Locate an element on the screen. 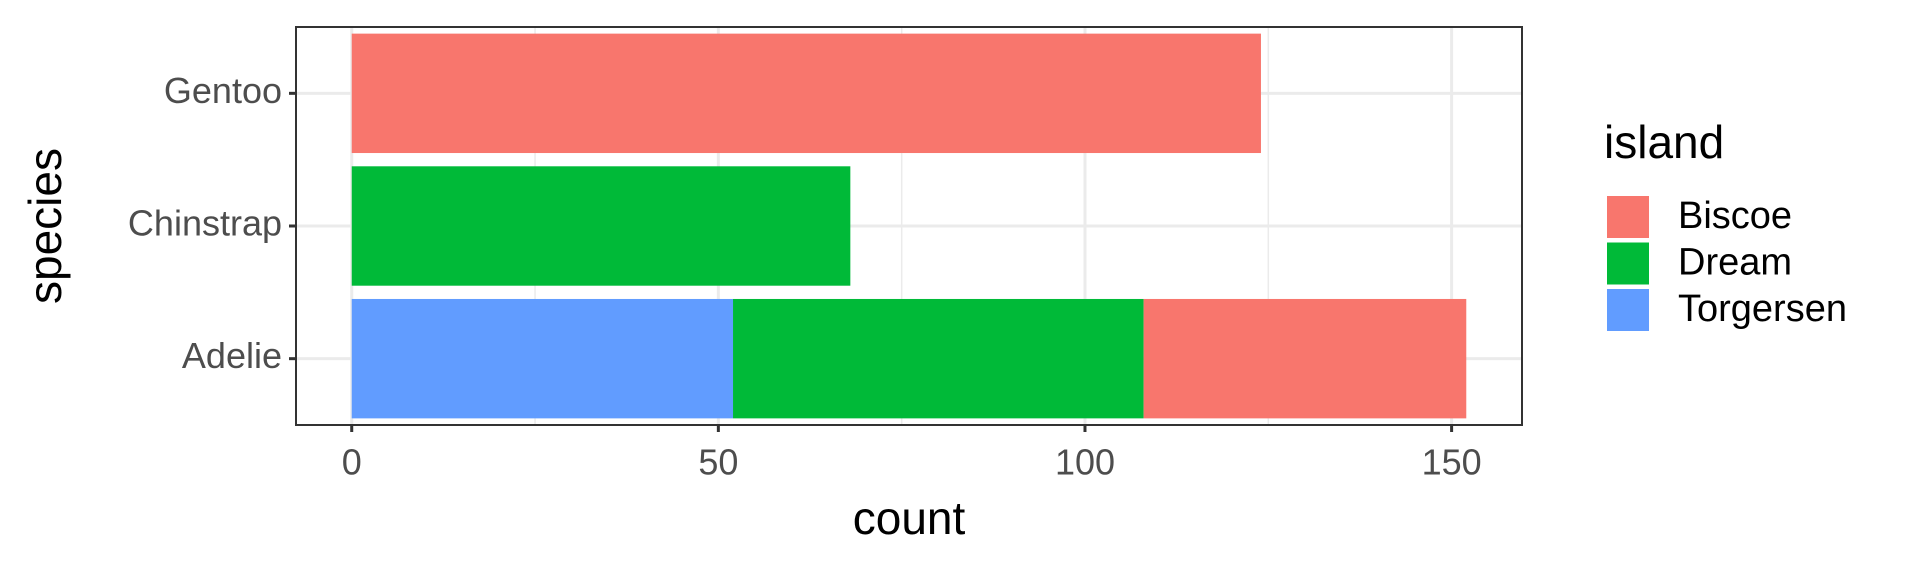  x-tick-label: 150 is located at coordinates (1452, 462).